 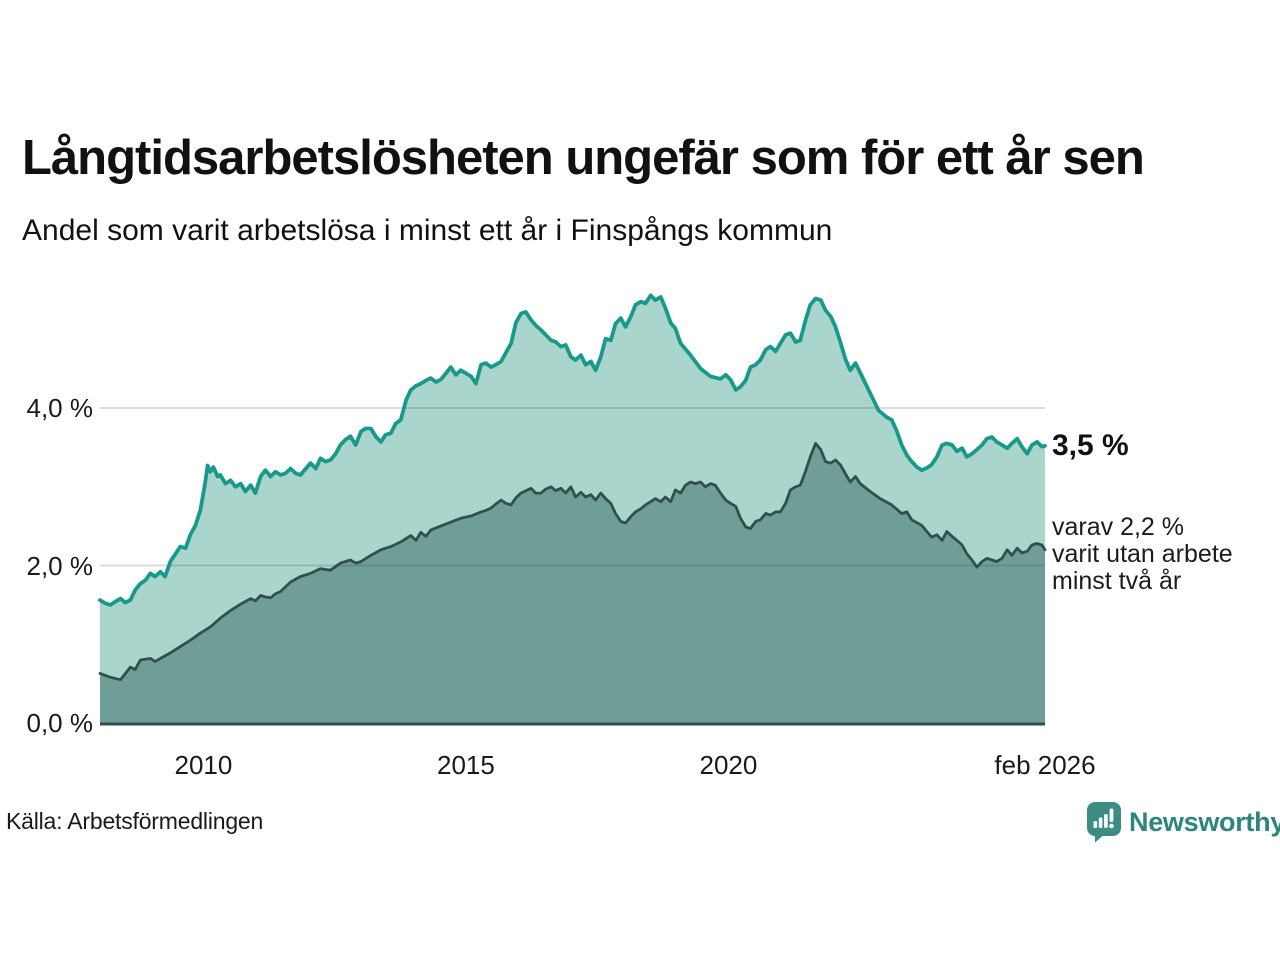 I want to click on annotation-latest-value: 3,5 %, so click(x=1090, y=445).